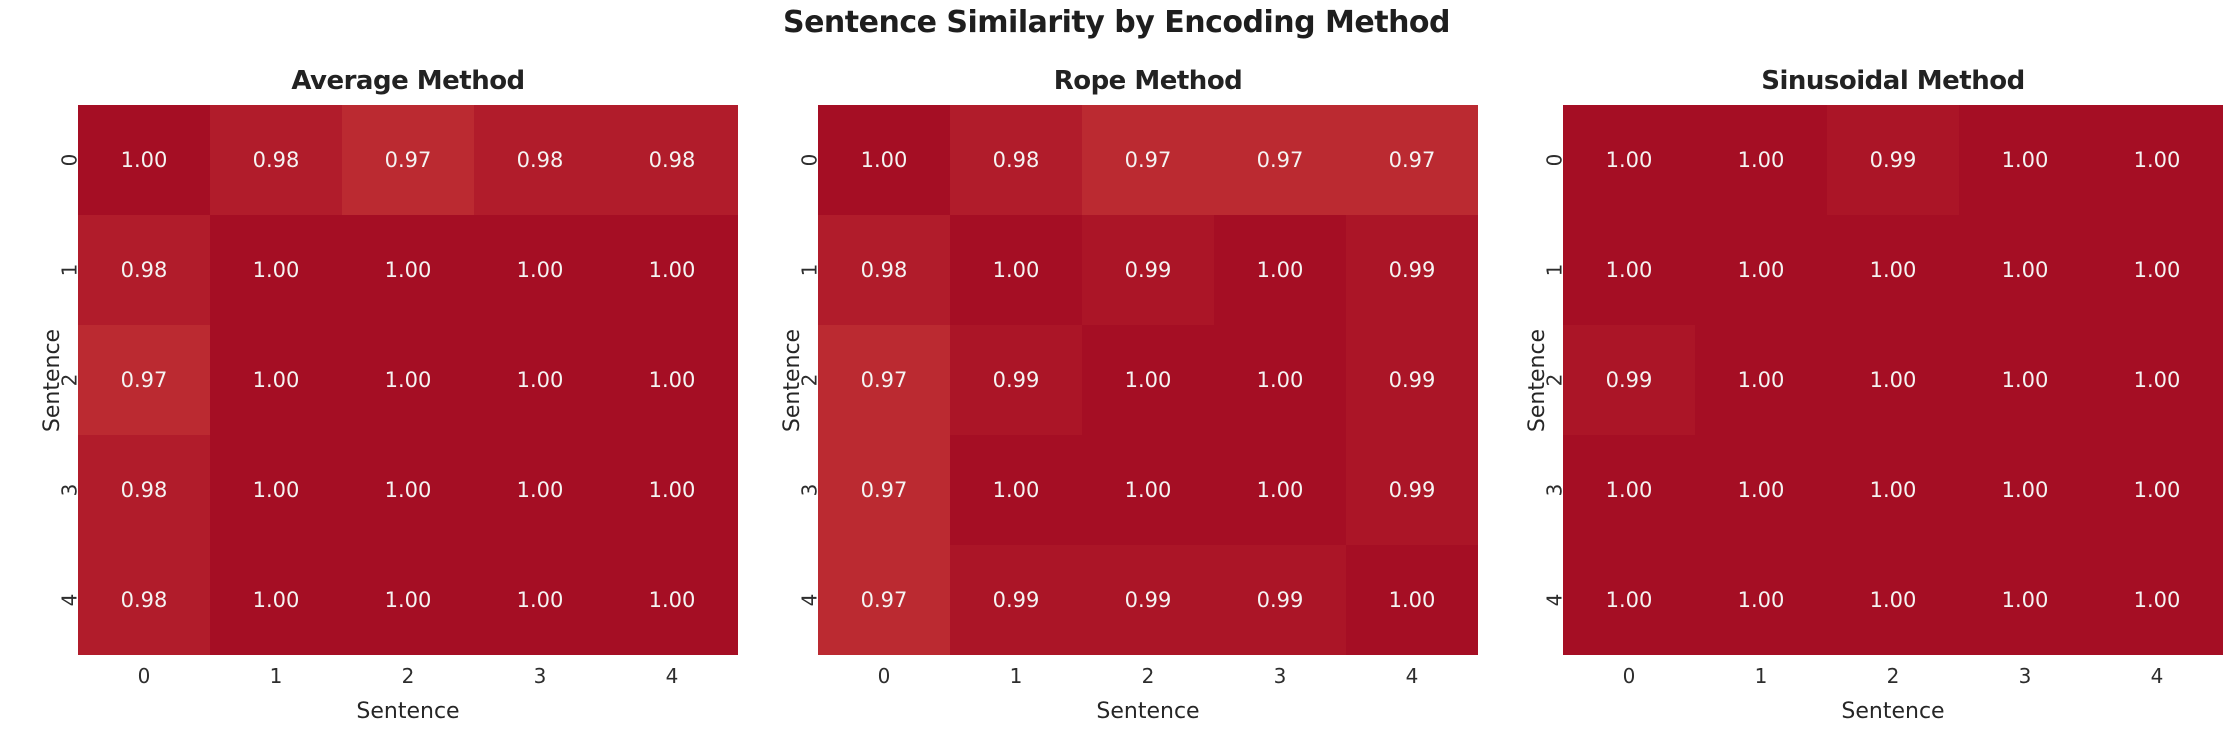 The width and height of the screenshot is (2233, 740). I want to click on subplot-title: Sinusoidal Method, so click(1893, 81).